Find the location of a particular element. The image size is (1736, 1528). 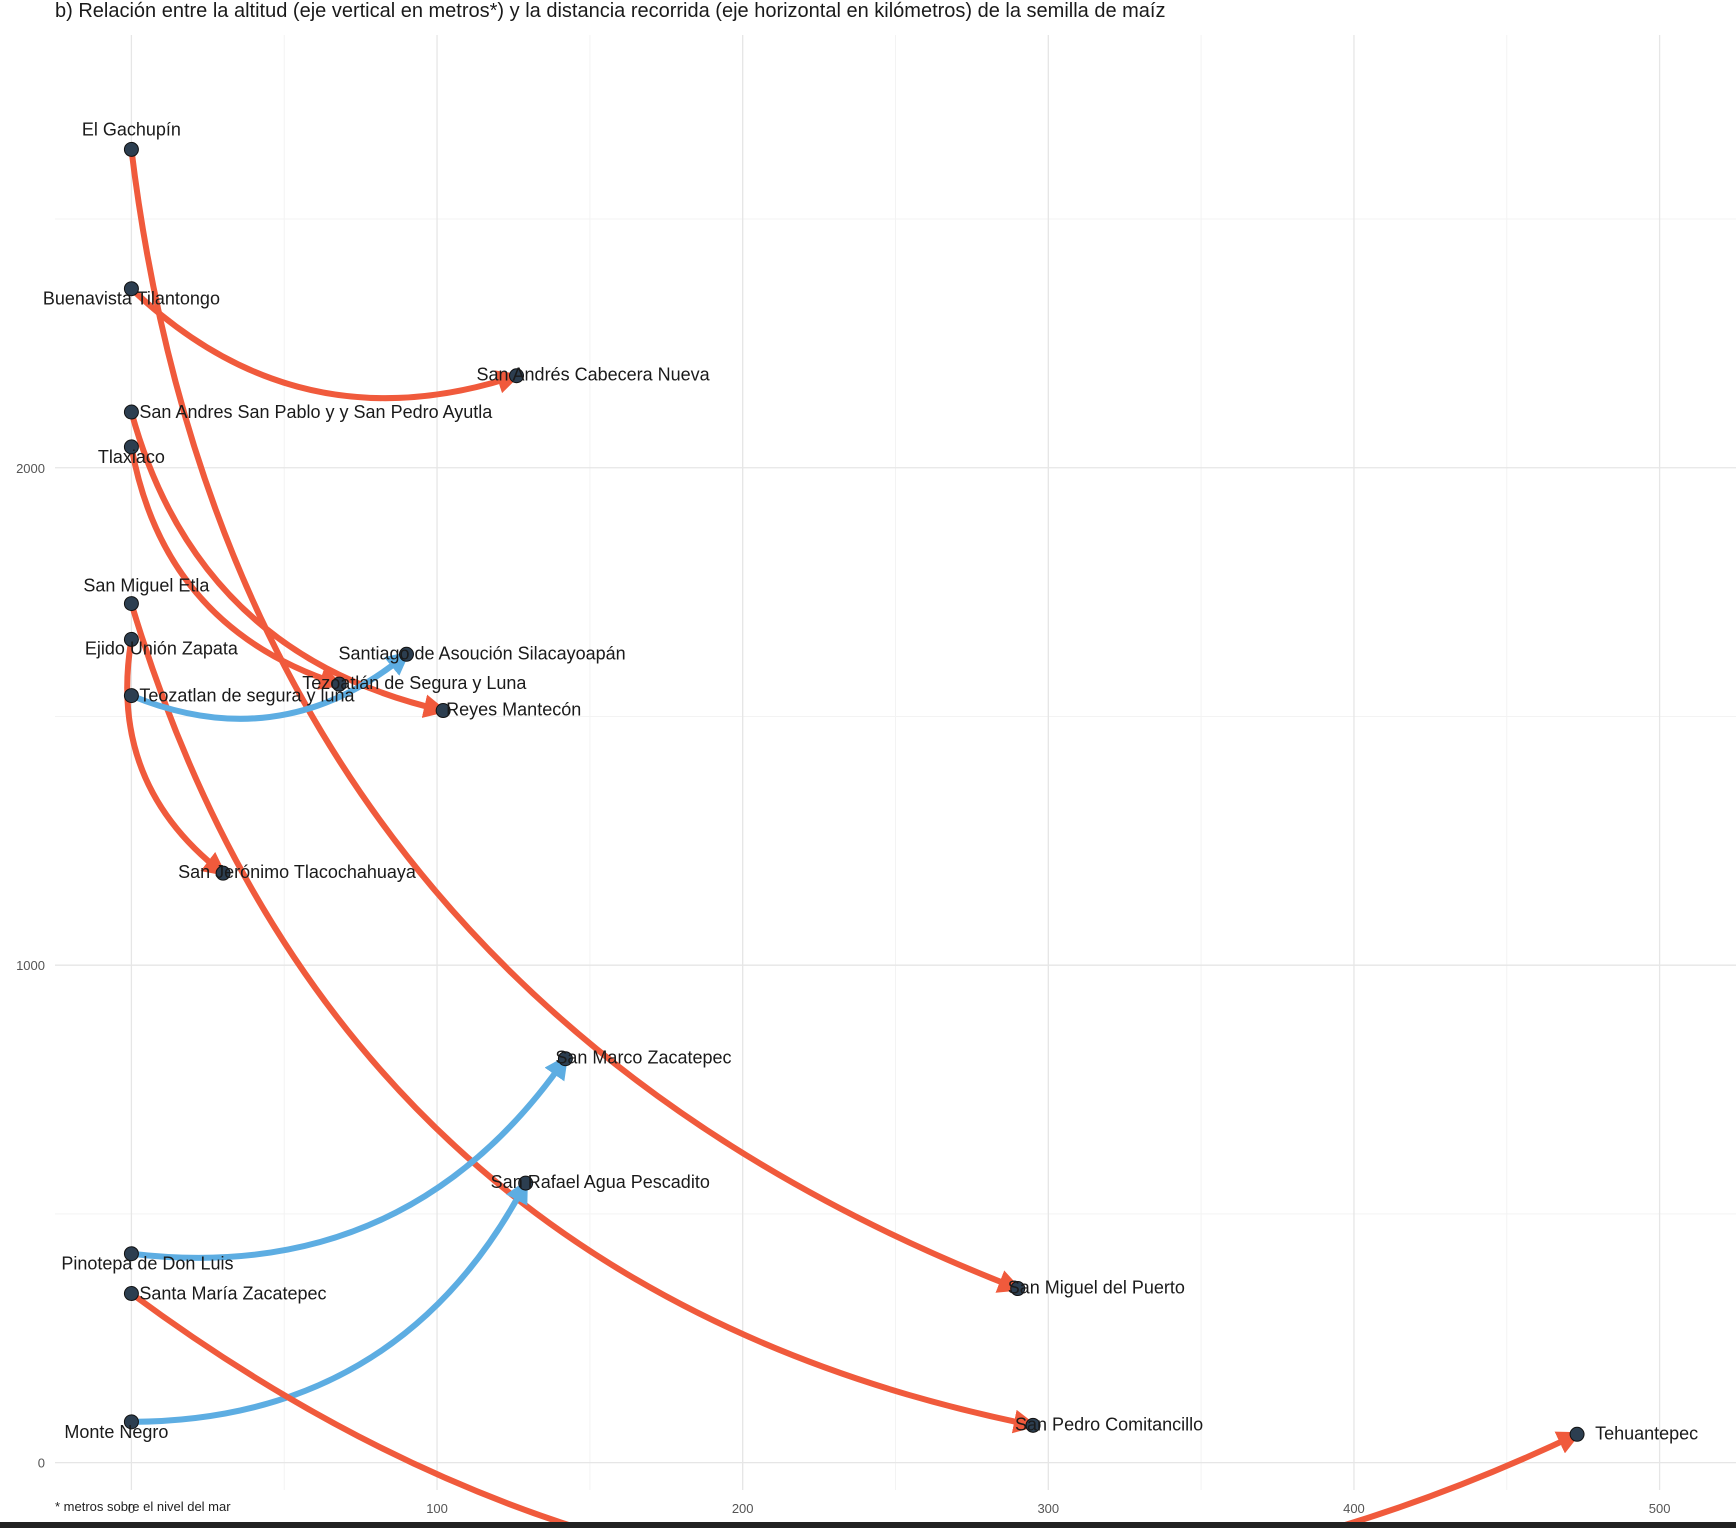

point-label: San Rafael Agua Pescadito is located at coordinates (600, 1182).